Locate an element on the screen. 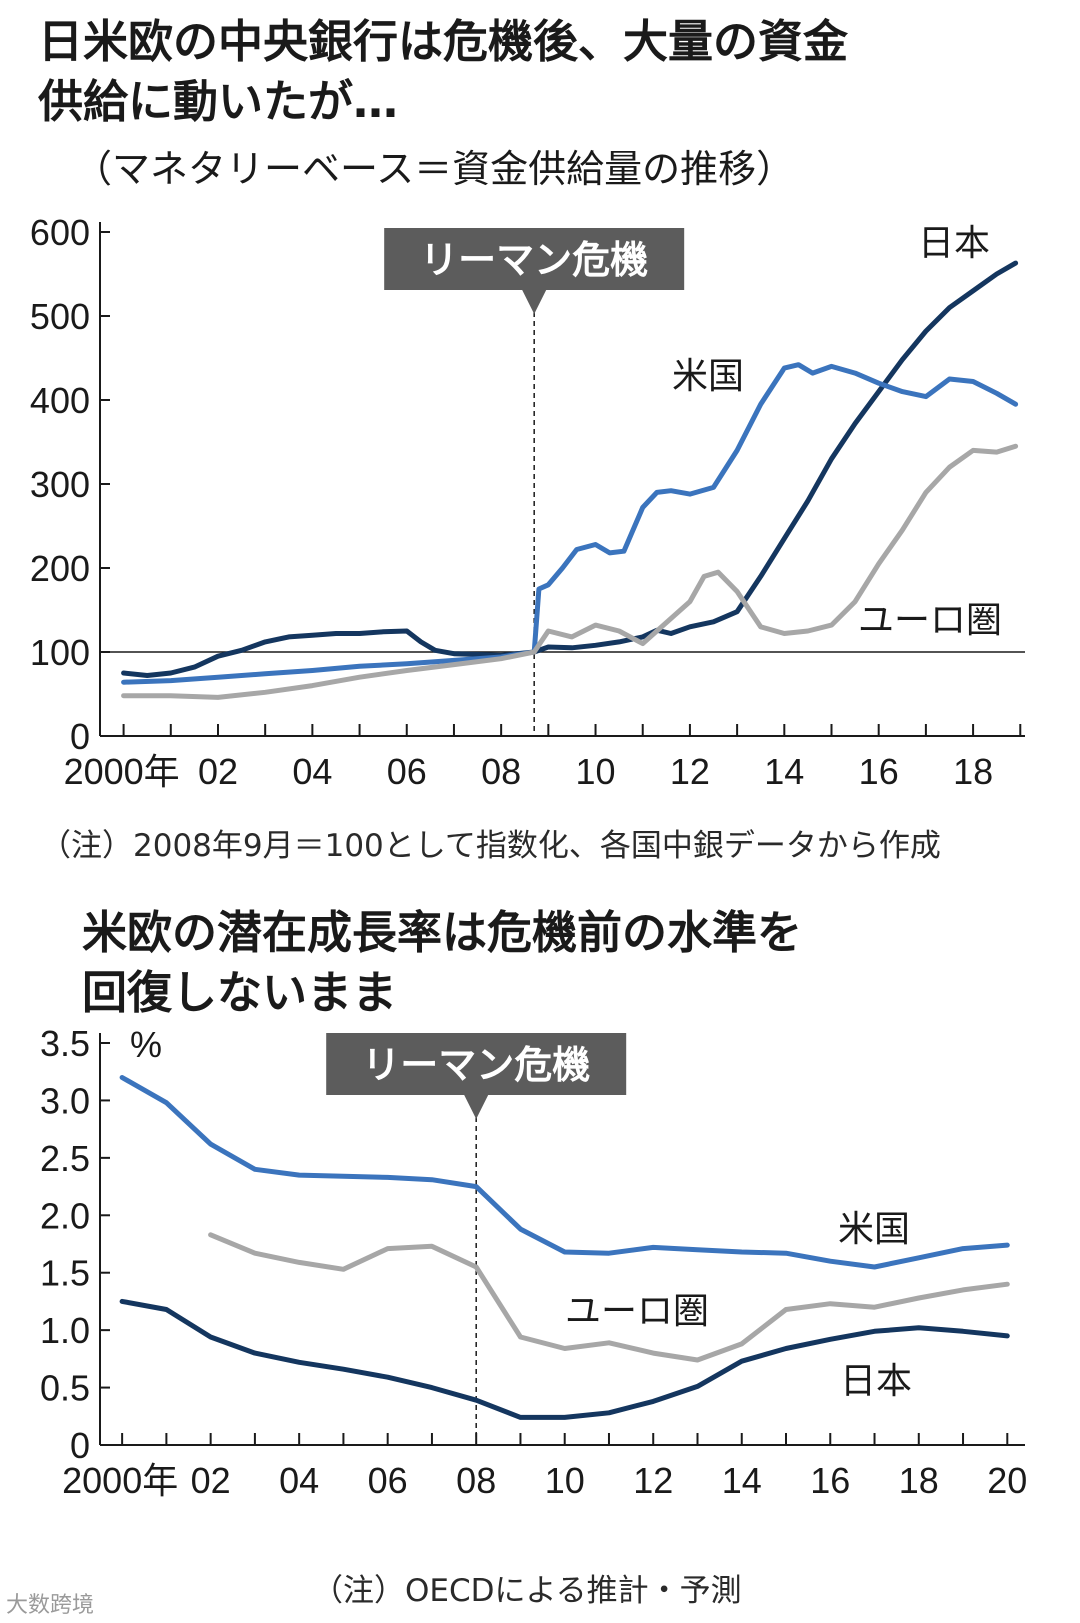 The image size is (1080, 1623). chart2-title-line2: 回復しないまま is located at coordinates (240, 992).